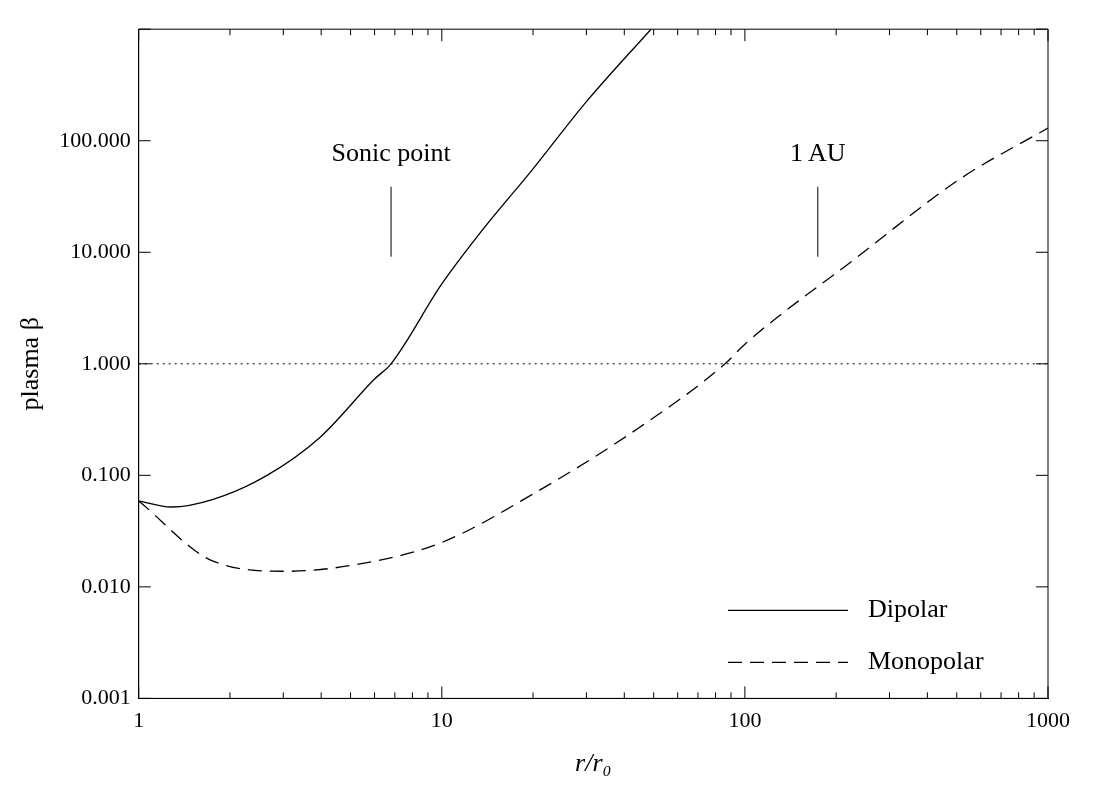 This screenshot has width=1097, height=794. Describe the element at coordinates (908, 609) in the screenshot. I see `legend-label: Dipolar` at that location.